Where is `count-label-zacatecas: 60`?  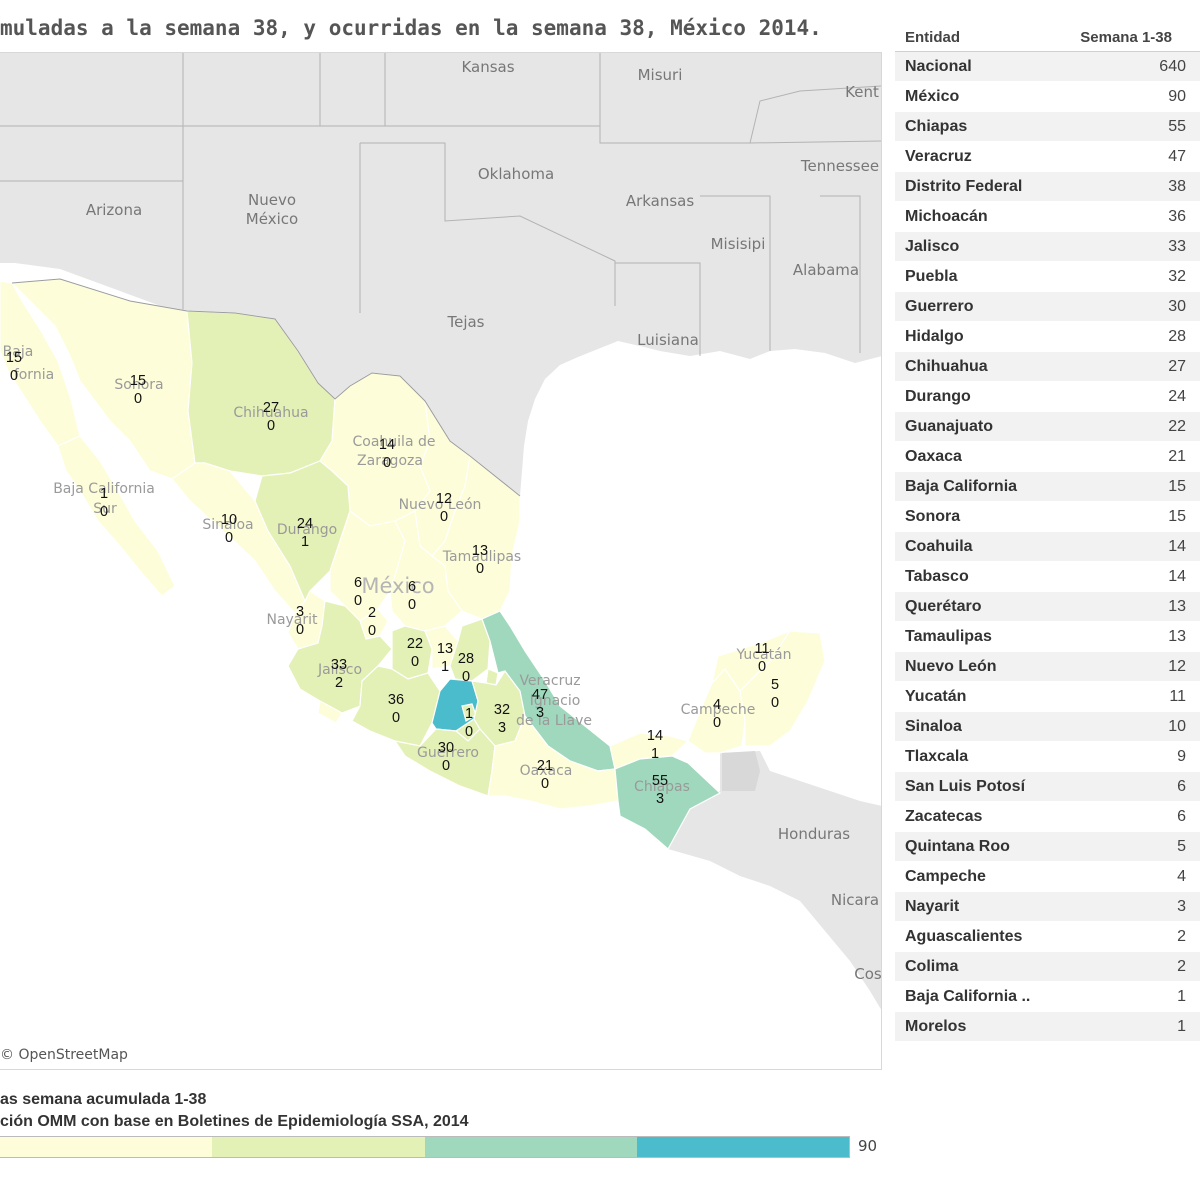 count-label-zacatecas: 60 is located at coordinates (358, 592).